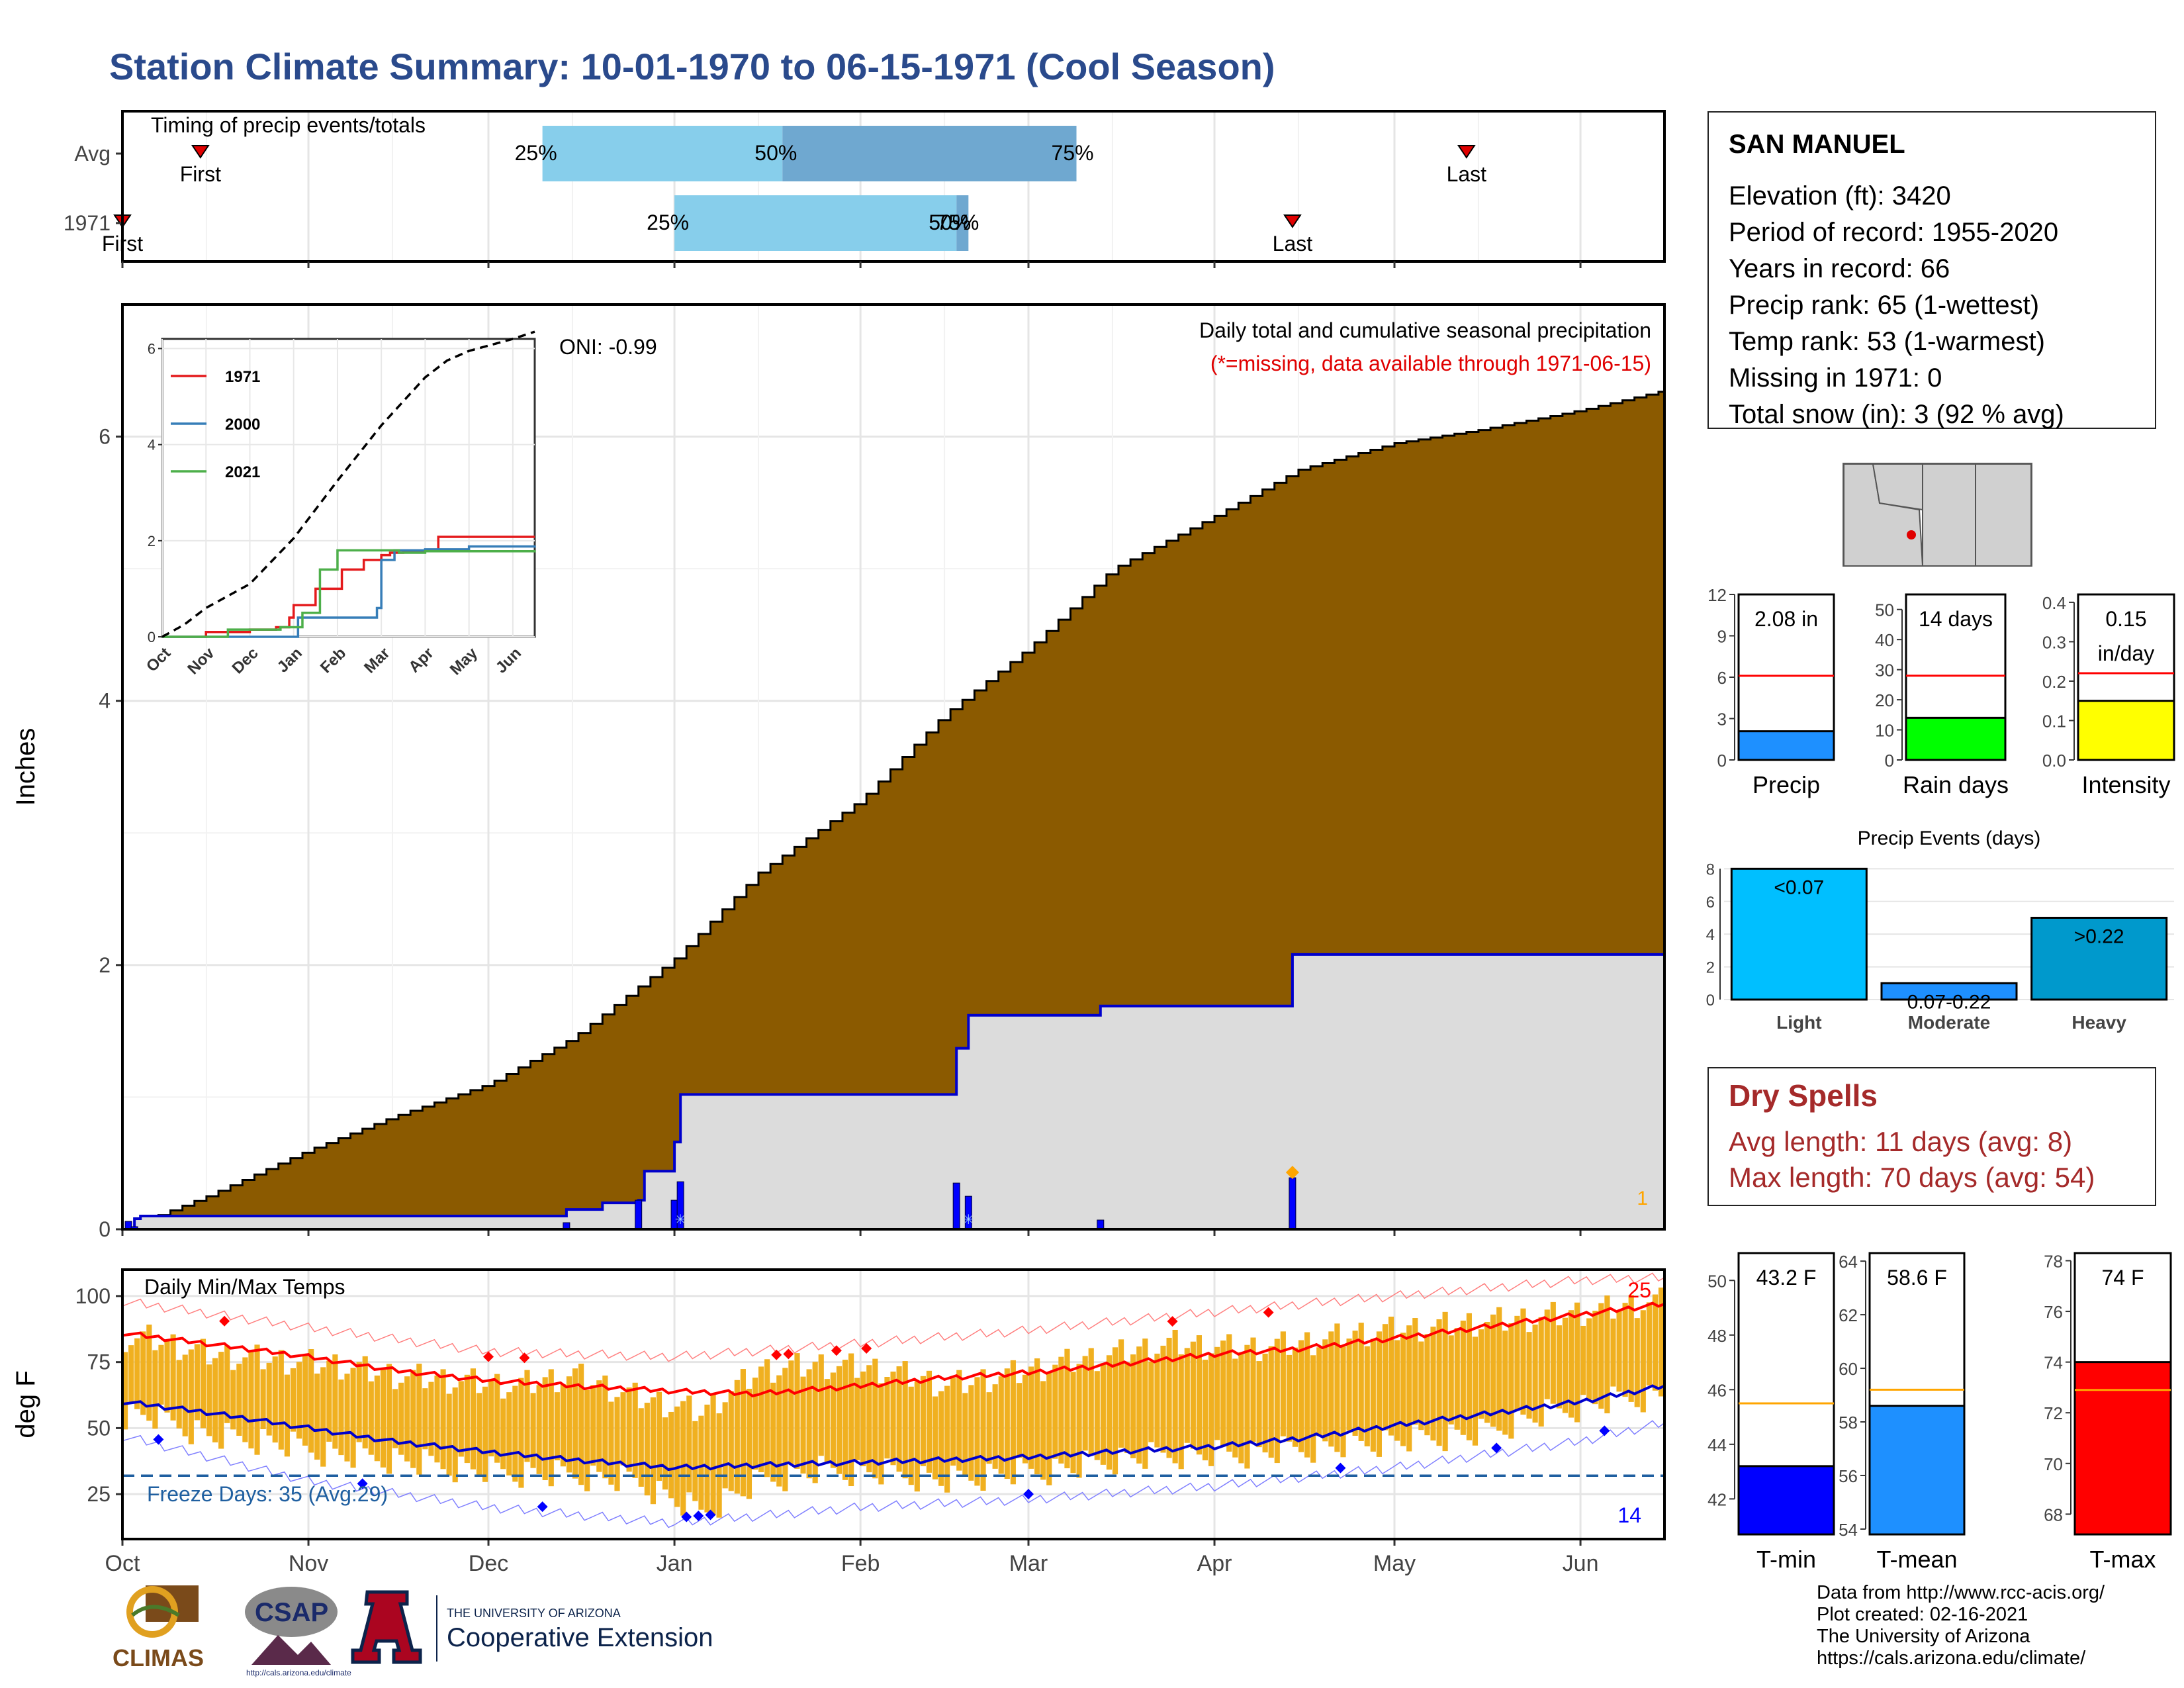 The height and width of the screenshot is (1688, 2184). I want to click on inset-ytick-label: 6, so click(152, 349).